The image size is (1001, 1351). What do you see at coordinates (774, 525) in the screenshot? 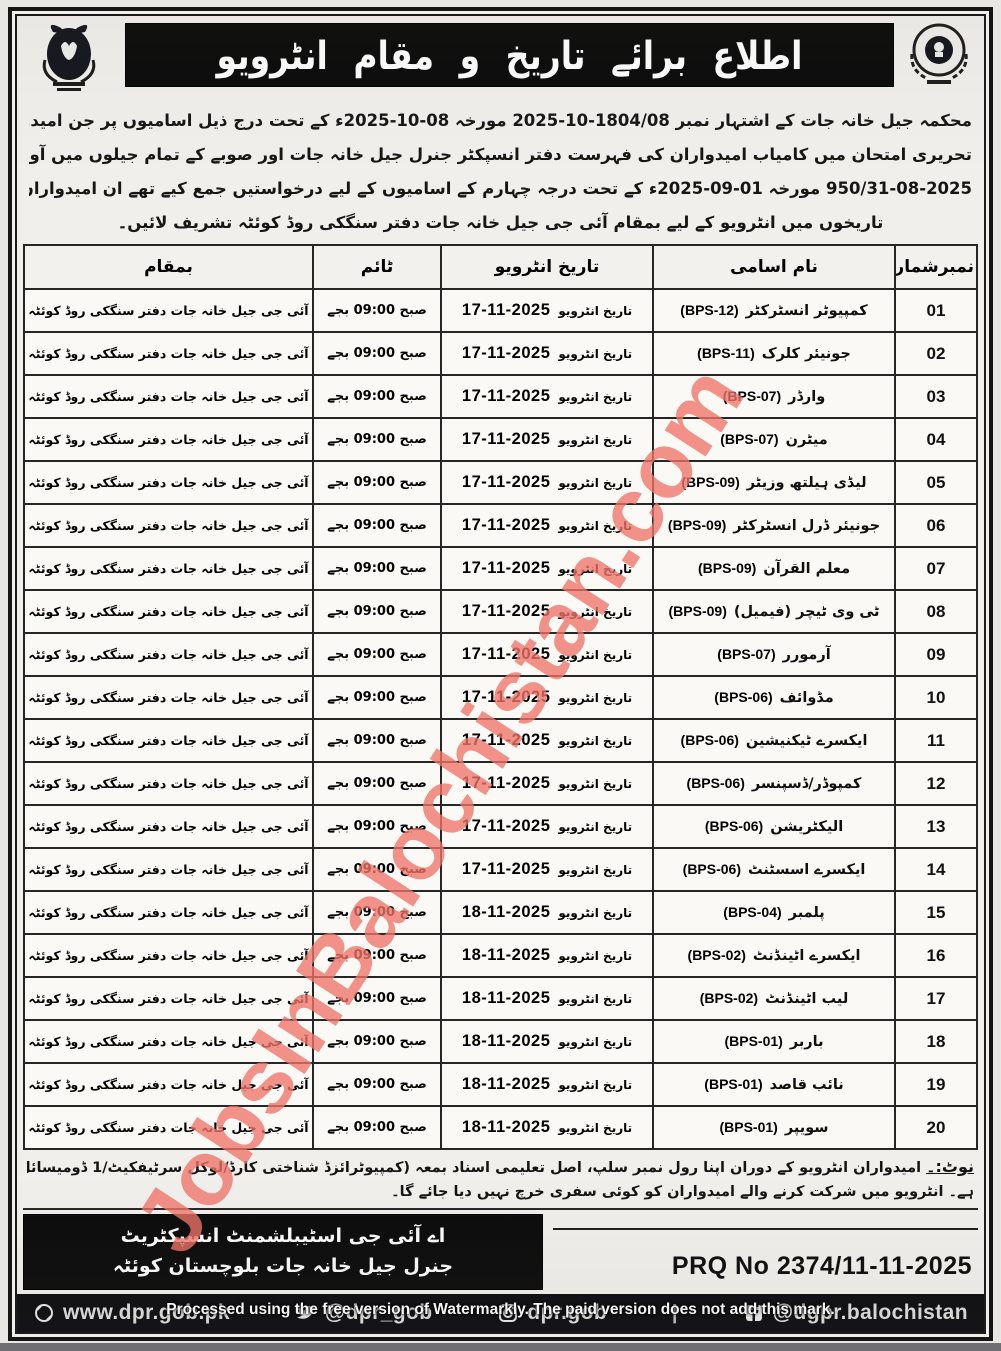
I see `position-cell: جونیئر ڈرل انسٹرکٹر (BPS-09)` at bounding box center [774, 525].